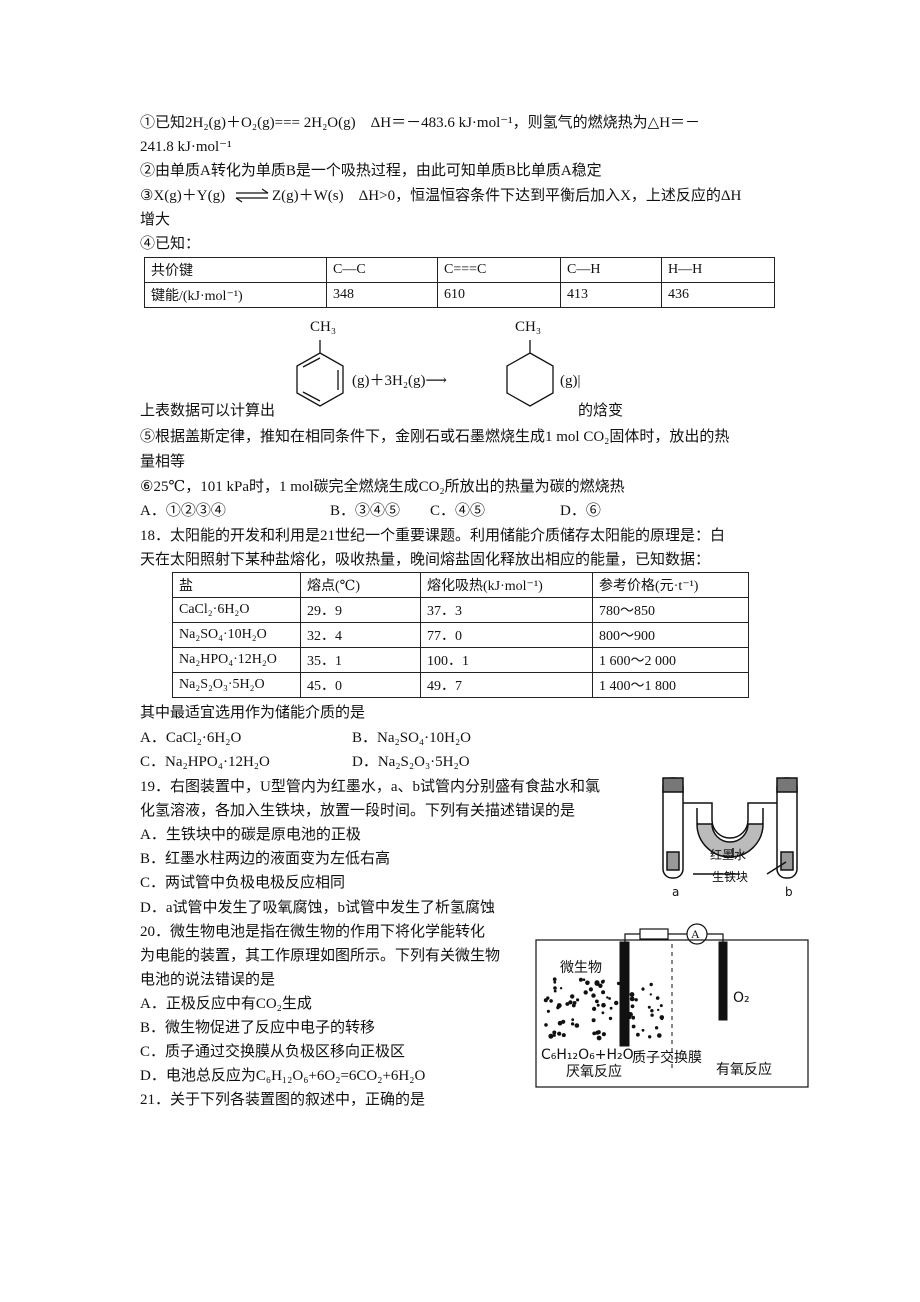 Image resolution: width=920 pixels, height=1302 pixels. I want to click on option: A．CaCl₂·6H₂O, so click(191, 738).